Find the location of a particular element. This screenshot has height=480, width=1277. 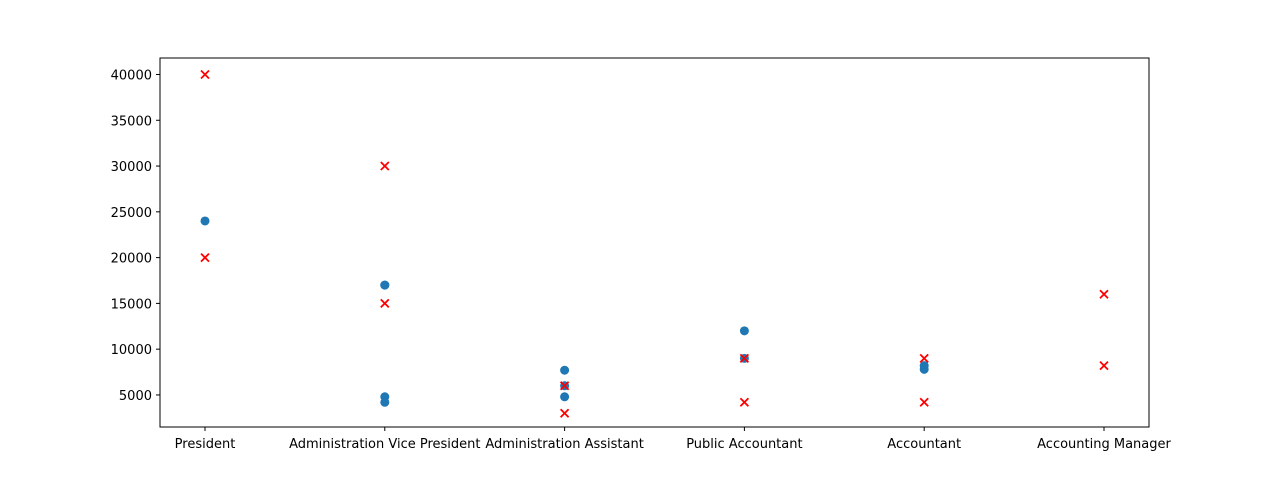

y-tick-label: 5000 is located at coordinates (135, 396).